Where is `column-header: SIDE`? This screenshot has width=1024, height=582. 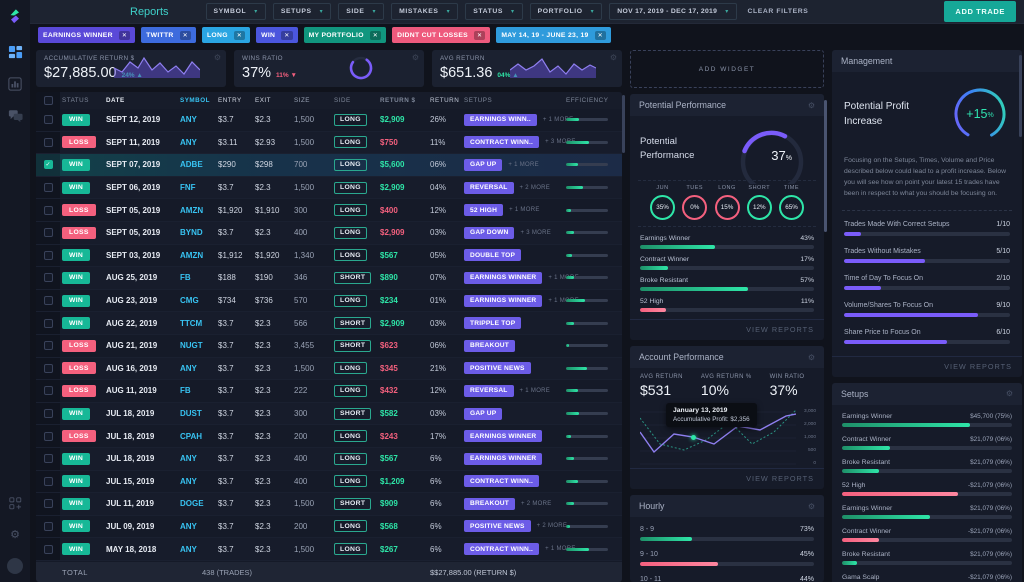
column-header: SIDE is located at coordinates (342, 100).